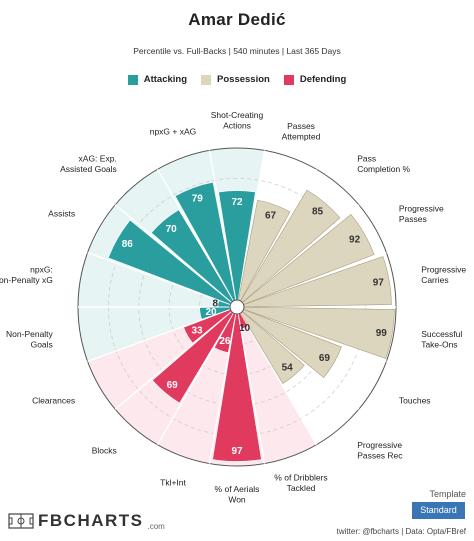 This screenshot has width=474, height=541. I want to click on category-label: Assists, so click(61, 214).